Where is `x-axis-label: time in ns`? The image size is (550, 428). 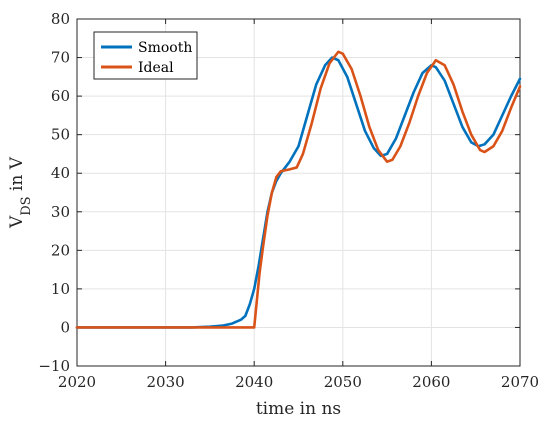 x-axis-label: time in ns is located at coordinates (298, 409).